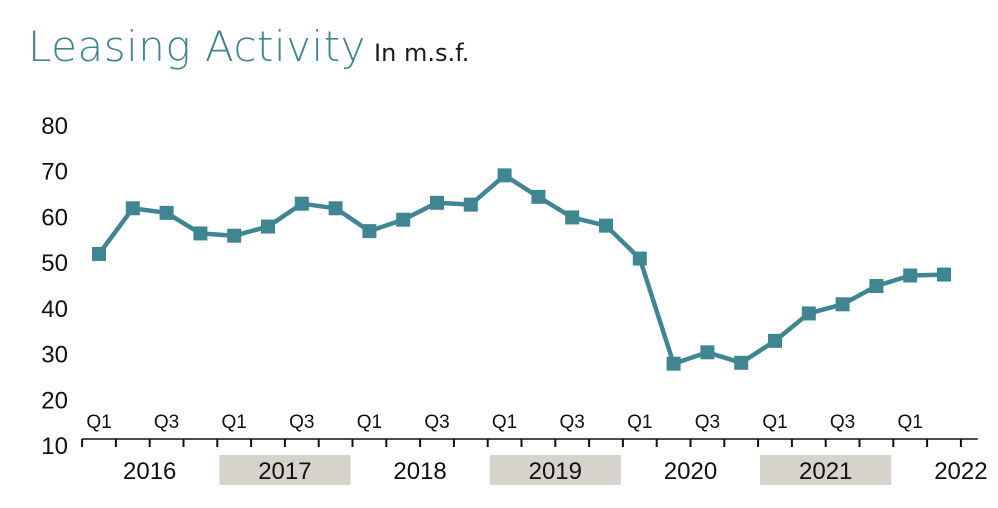  I want to click on chart-title-block: Leasing Activity In m.s.f., so click(248, 46).